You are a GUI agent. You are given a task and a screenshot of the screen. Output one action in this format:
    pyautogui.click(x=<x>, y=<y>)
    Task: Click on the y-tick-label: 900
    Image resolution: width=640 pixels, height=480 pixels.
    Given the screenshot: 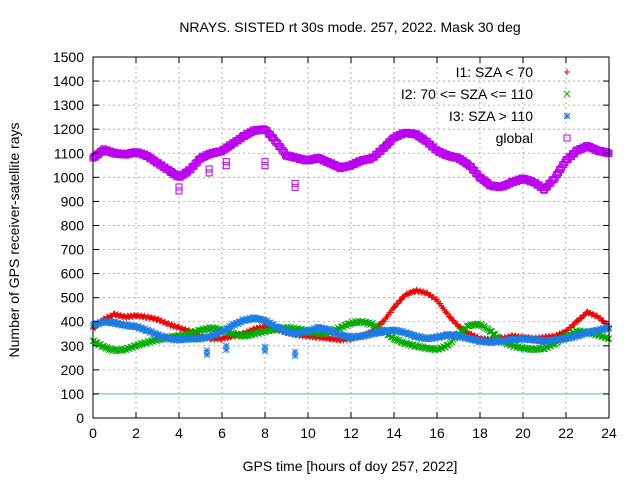 What is the action you would take?
    pyautogui.click(x=73, y=201)
    